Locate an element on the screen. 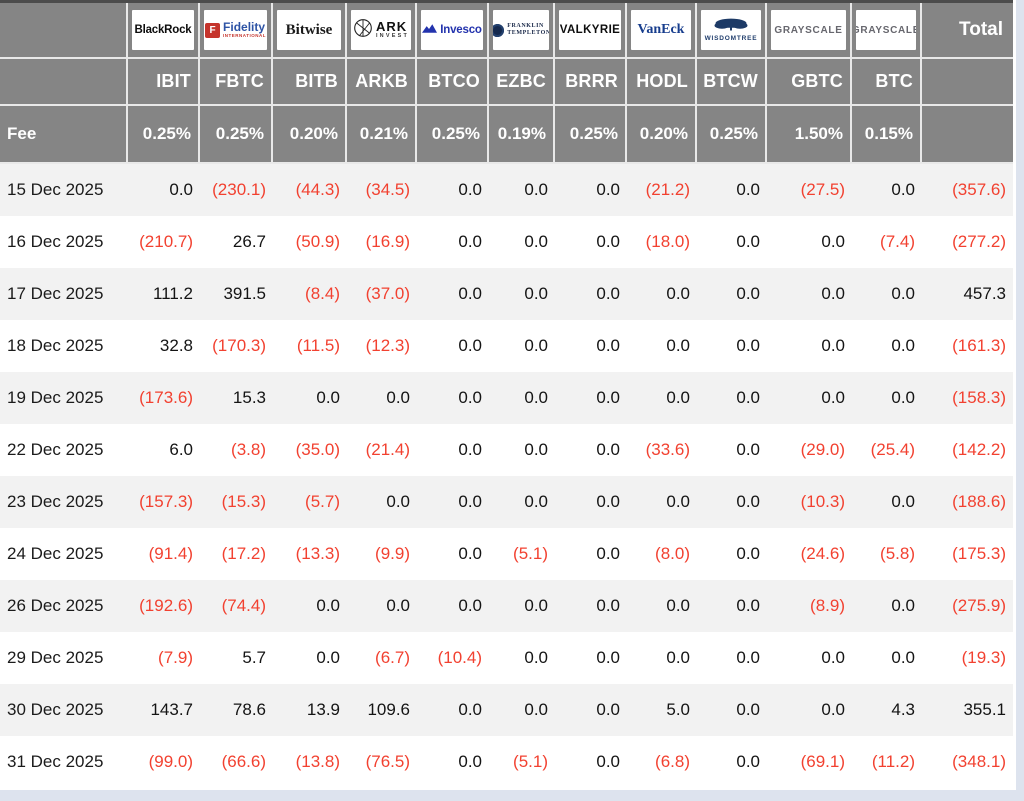  flow-value-cell: 13.9 is located at coordinates (310, 710).